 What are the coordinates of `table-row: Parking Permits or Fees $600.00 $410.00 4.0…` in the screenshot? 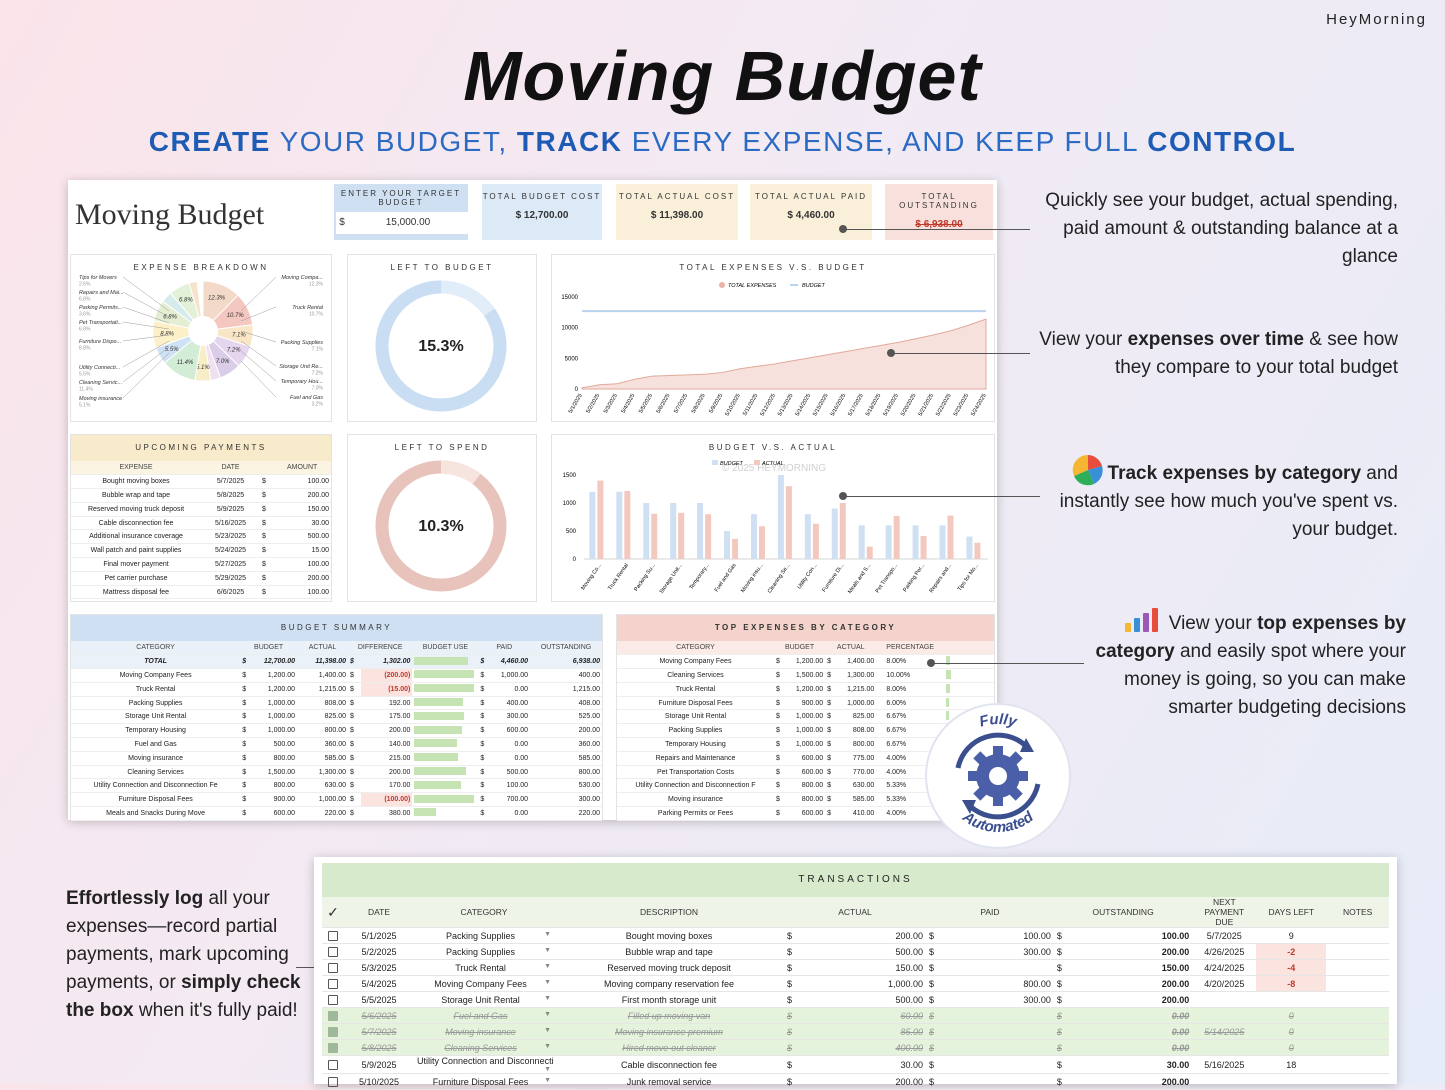 It's located at (805, 813).